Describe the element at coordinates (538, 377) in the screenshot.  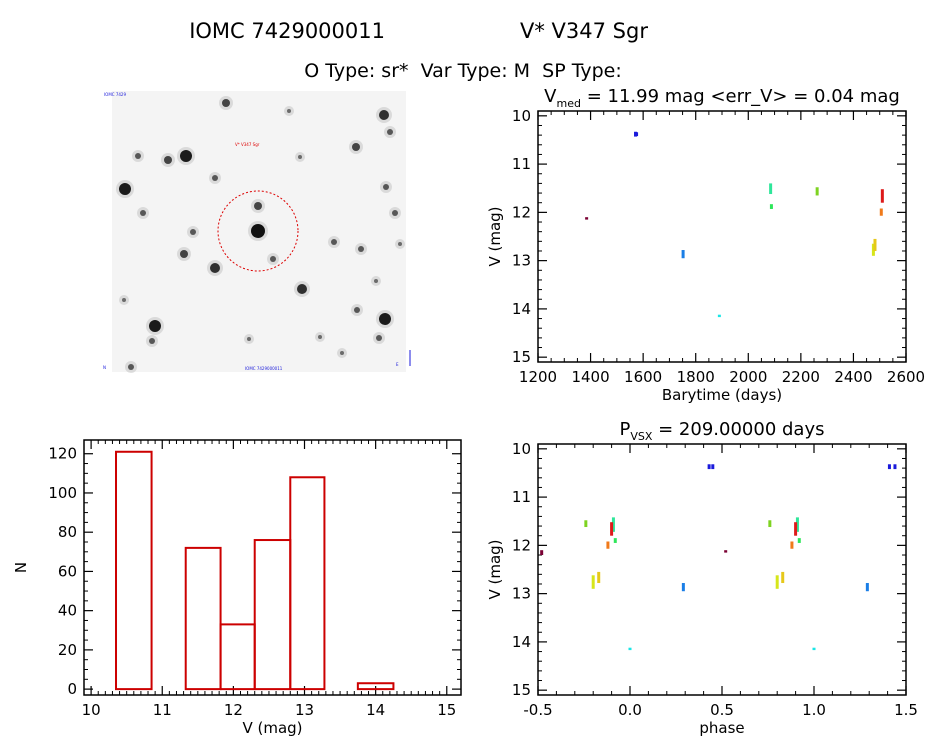
I see `x-tick-label: 1200` at that location.